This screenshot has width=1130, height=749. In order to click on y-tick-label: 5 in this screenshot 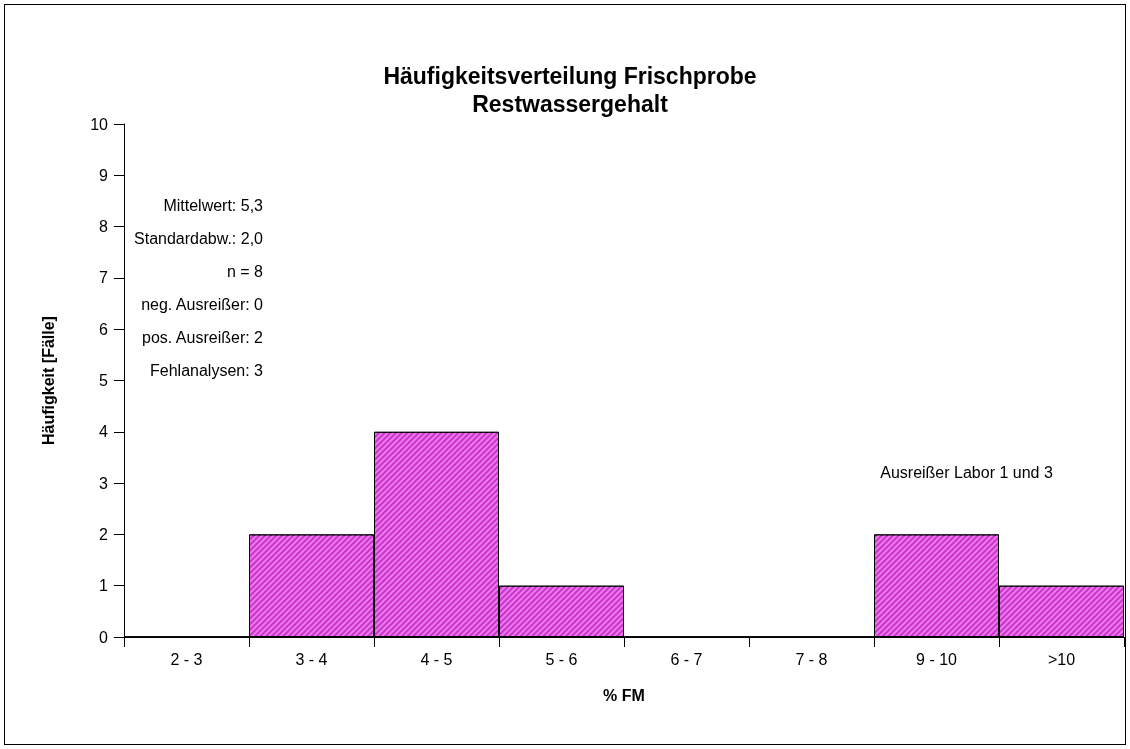, I will do `click(104, 380)`.